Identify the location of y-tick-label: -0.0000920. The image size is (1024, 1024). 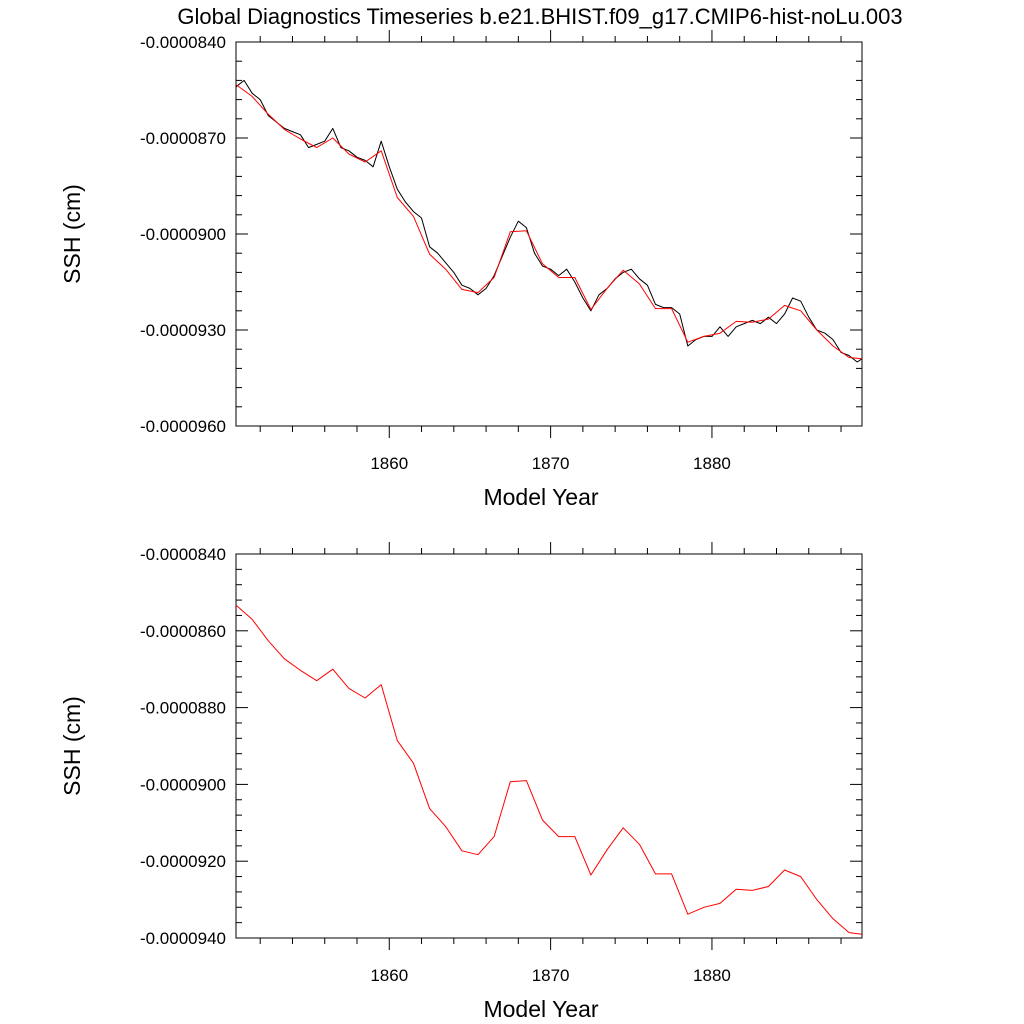
(183, 861).